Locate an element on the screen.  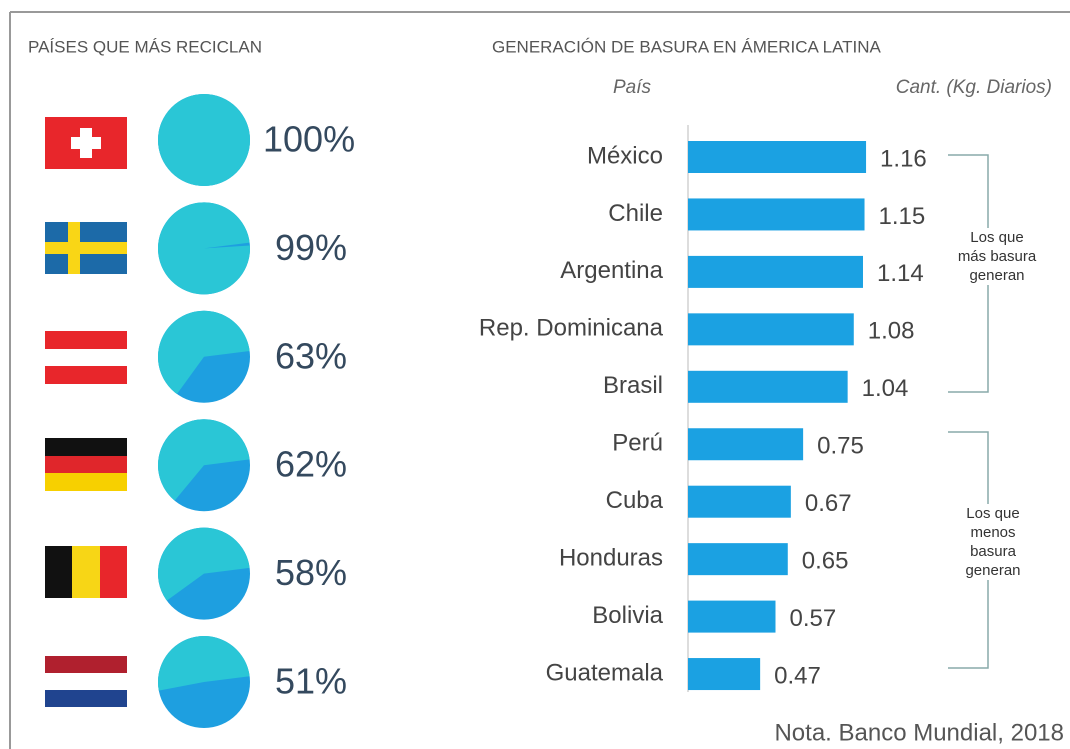
value-label: 99% is located at coordinates (311, 247).